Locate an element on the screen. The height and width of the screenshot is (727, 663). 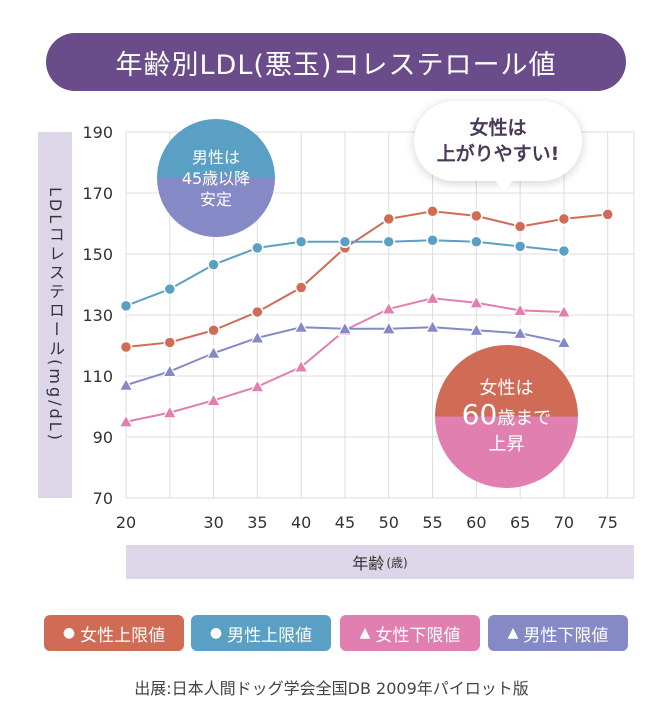
x-tick-label: 20 is located at coordinates (126, 522).